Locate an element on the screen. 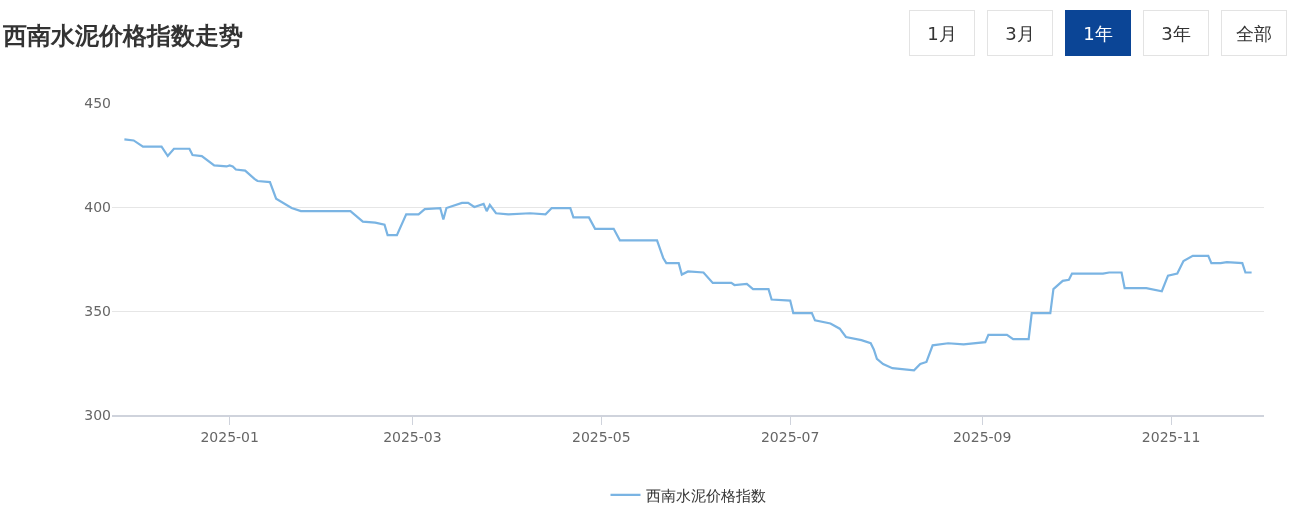 The width and height of the screenshot is (1299, 522). x-tick-label: 2025-09 is located at coordinates (982, 436).